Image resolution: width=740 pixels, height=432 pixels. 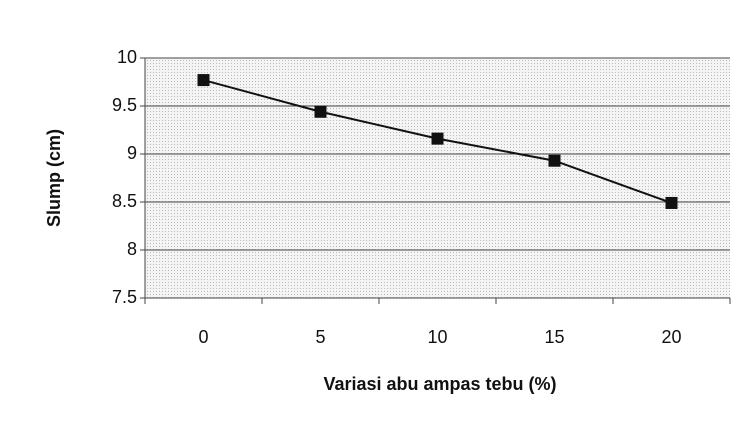 I want to click on x-tick-label: 5, so click(x=320, y=337).